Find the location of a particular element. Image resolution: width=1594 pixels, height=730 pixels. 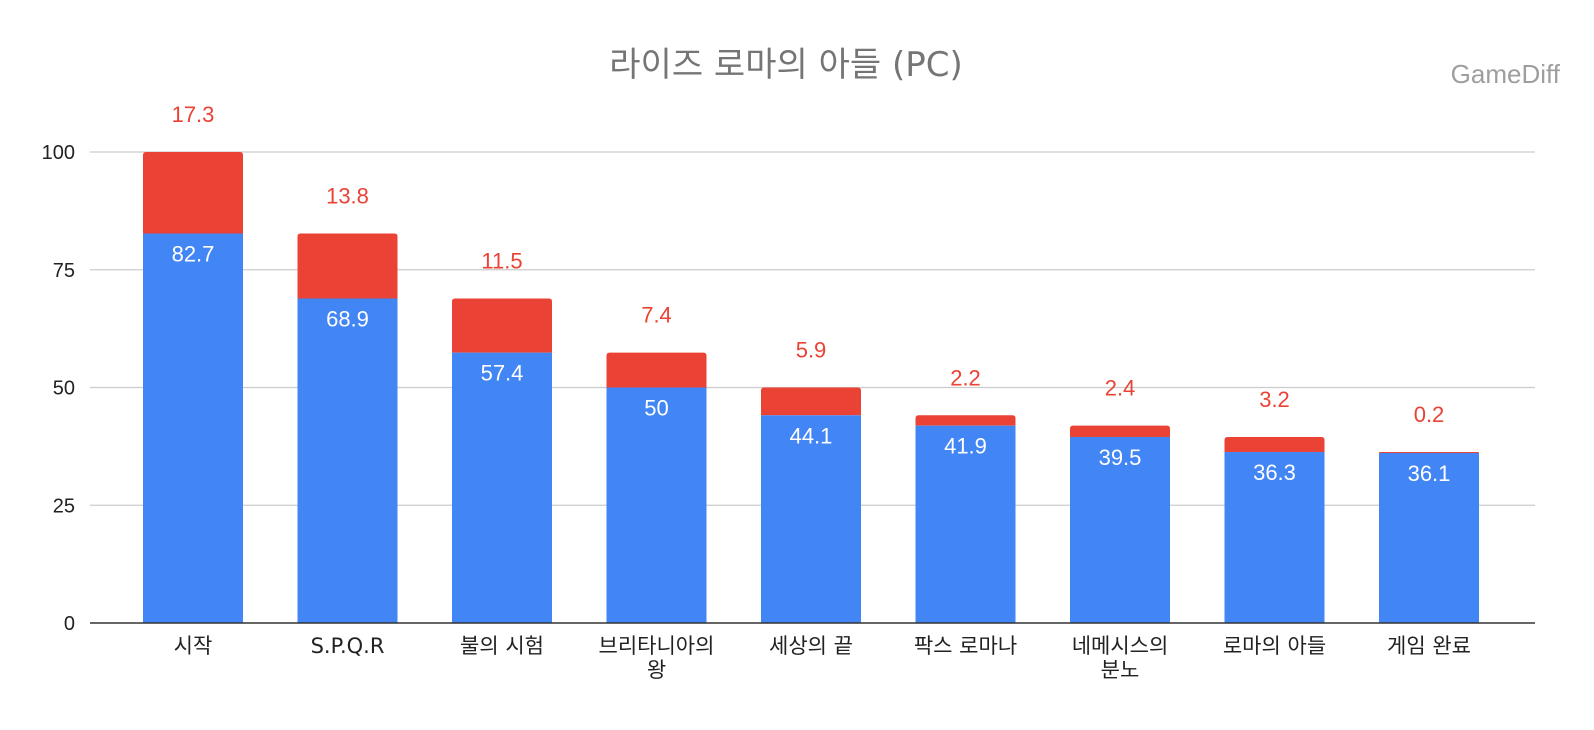

data-label-top: 3.2 is located at coordinates (1274, 399).